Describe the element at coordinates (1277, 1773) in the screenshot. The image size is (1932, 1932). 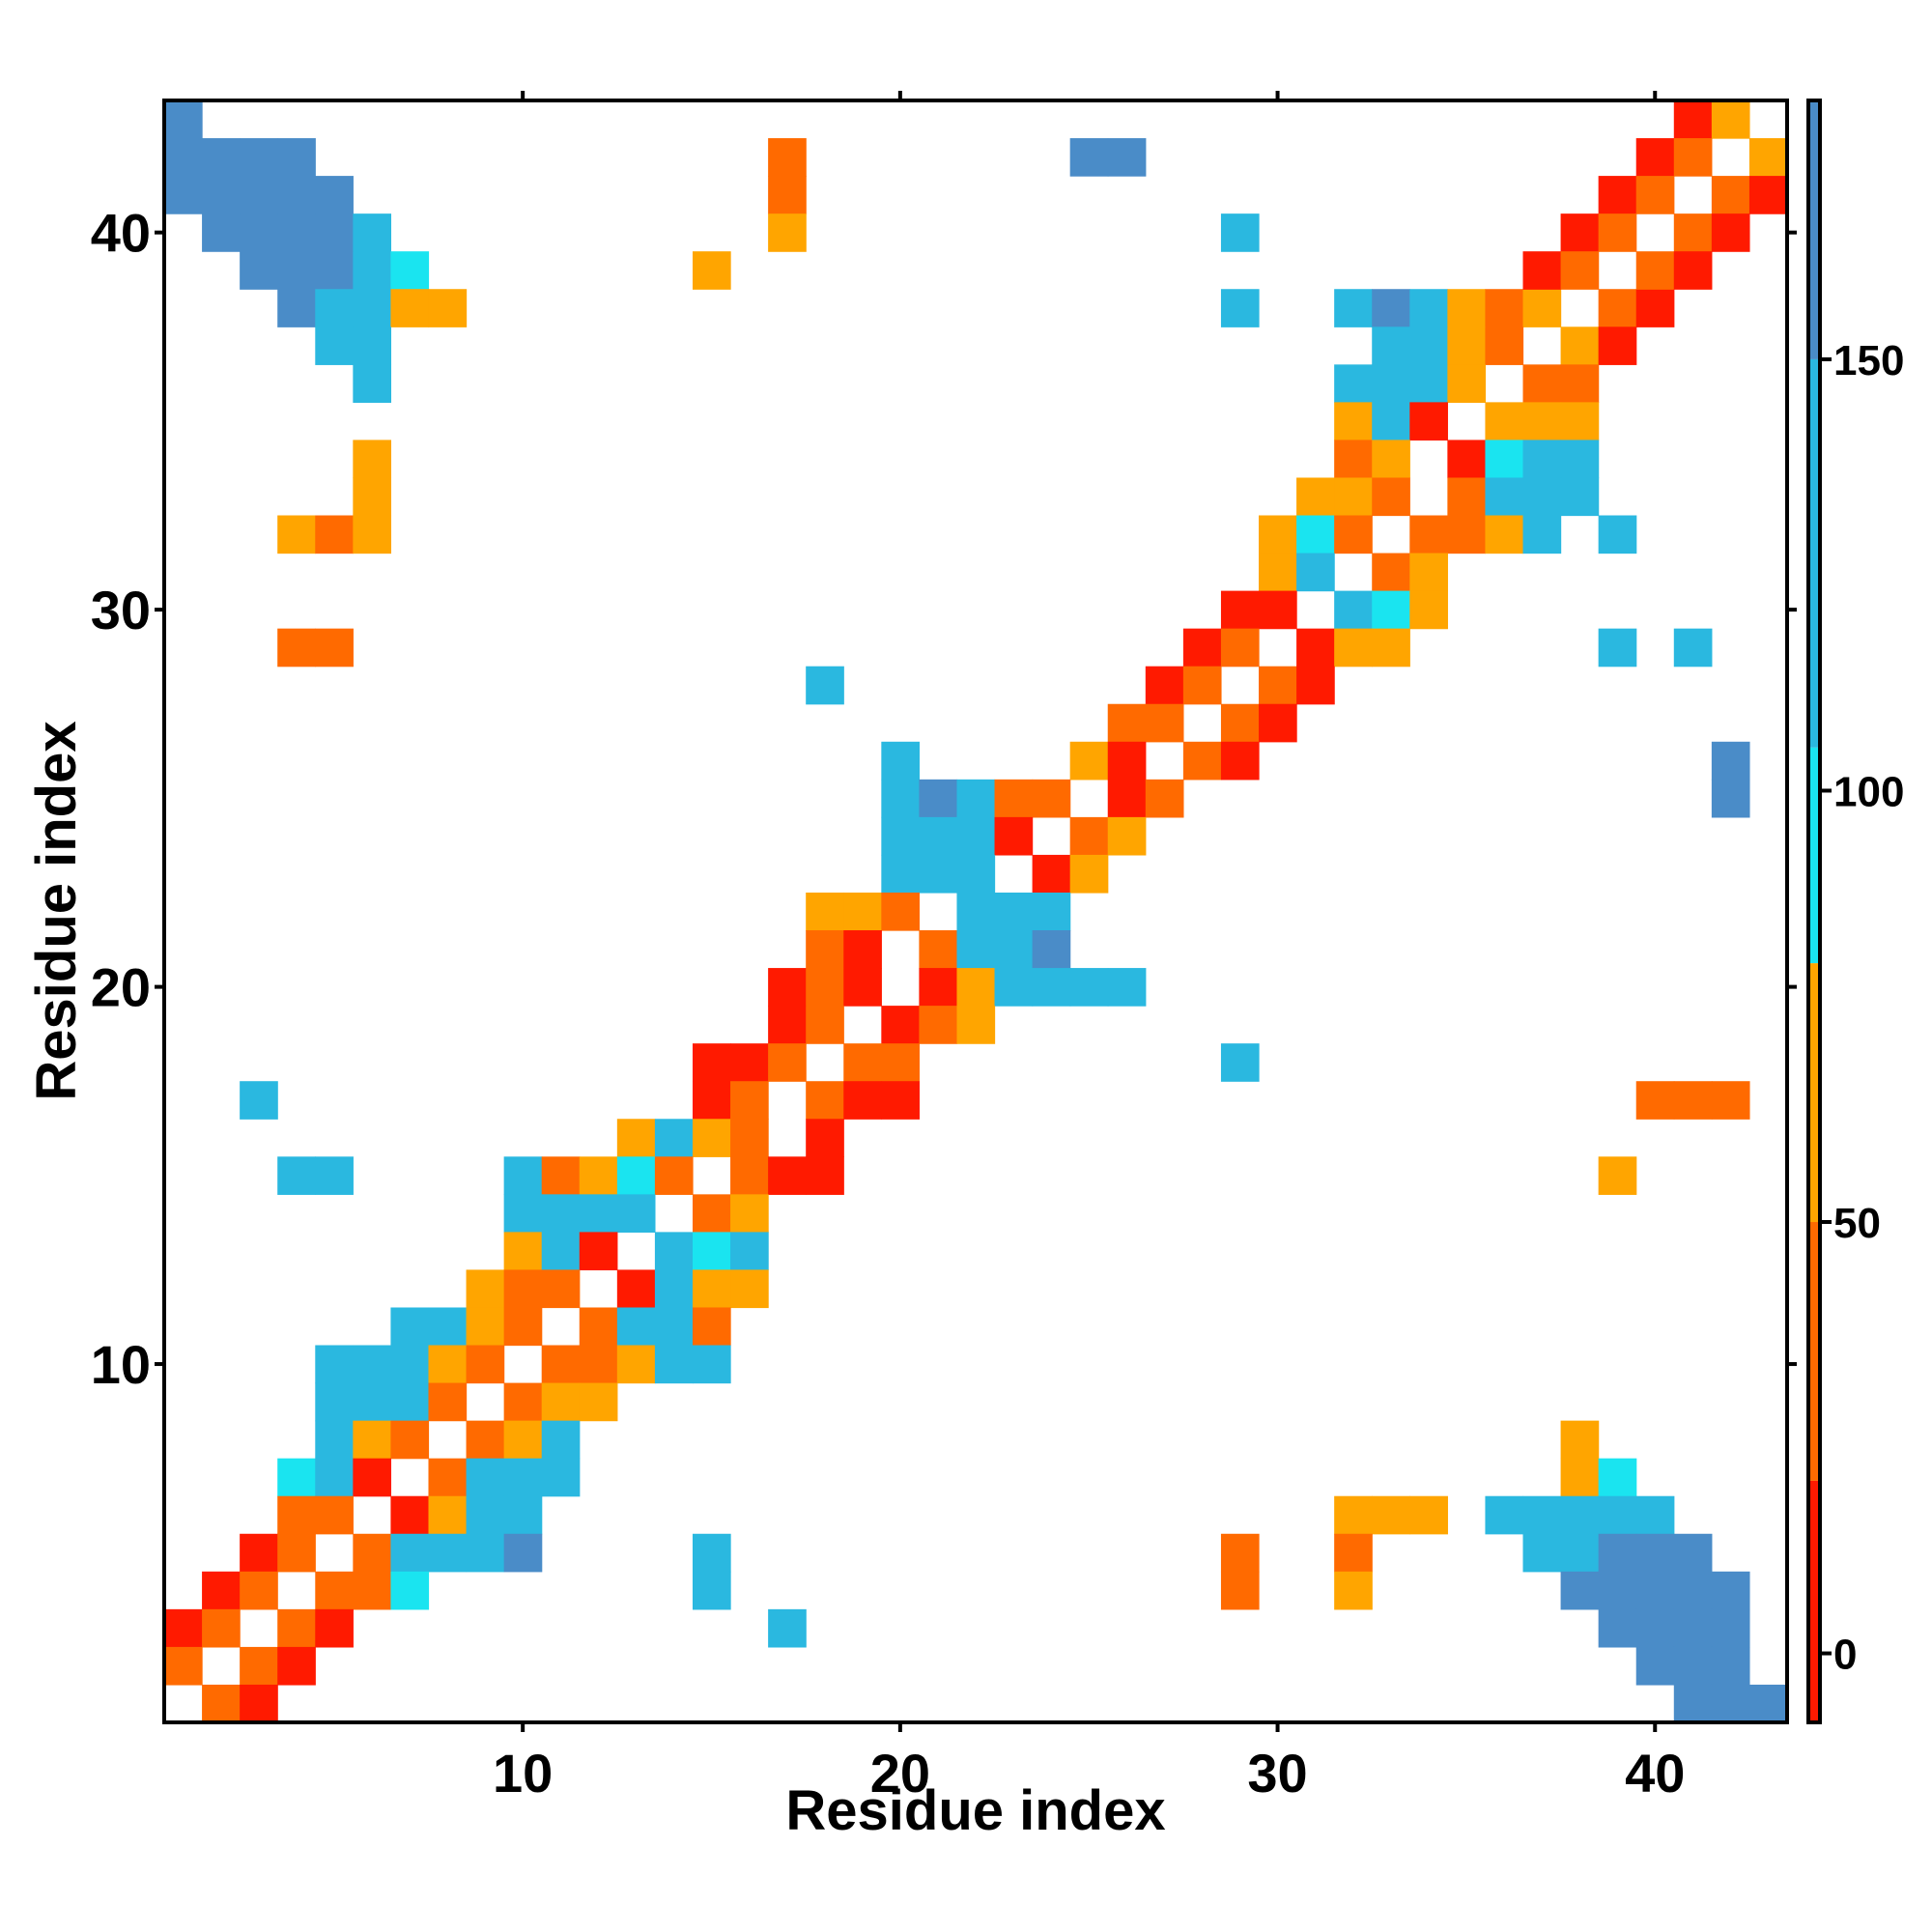
I see `x-tick-label: 30` at that location.